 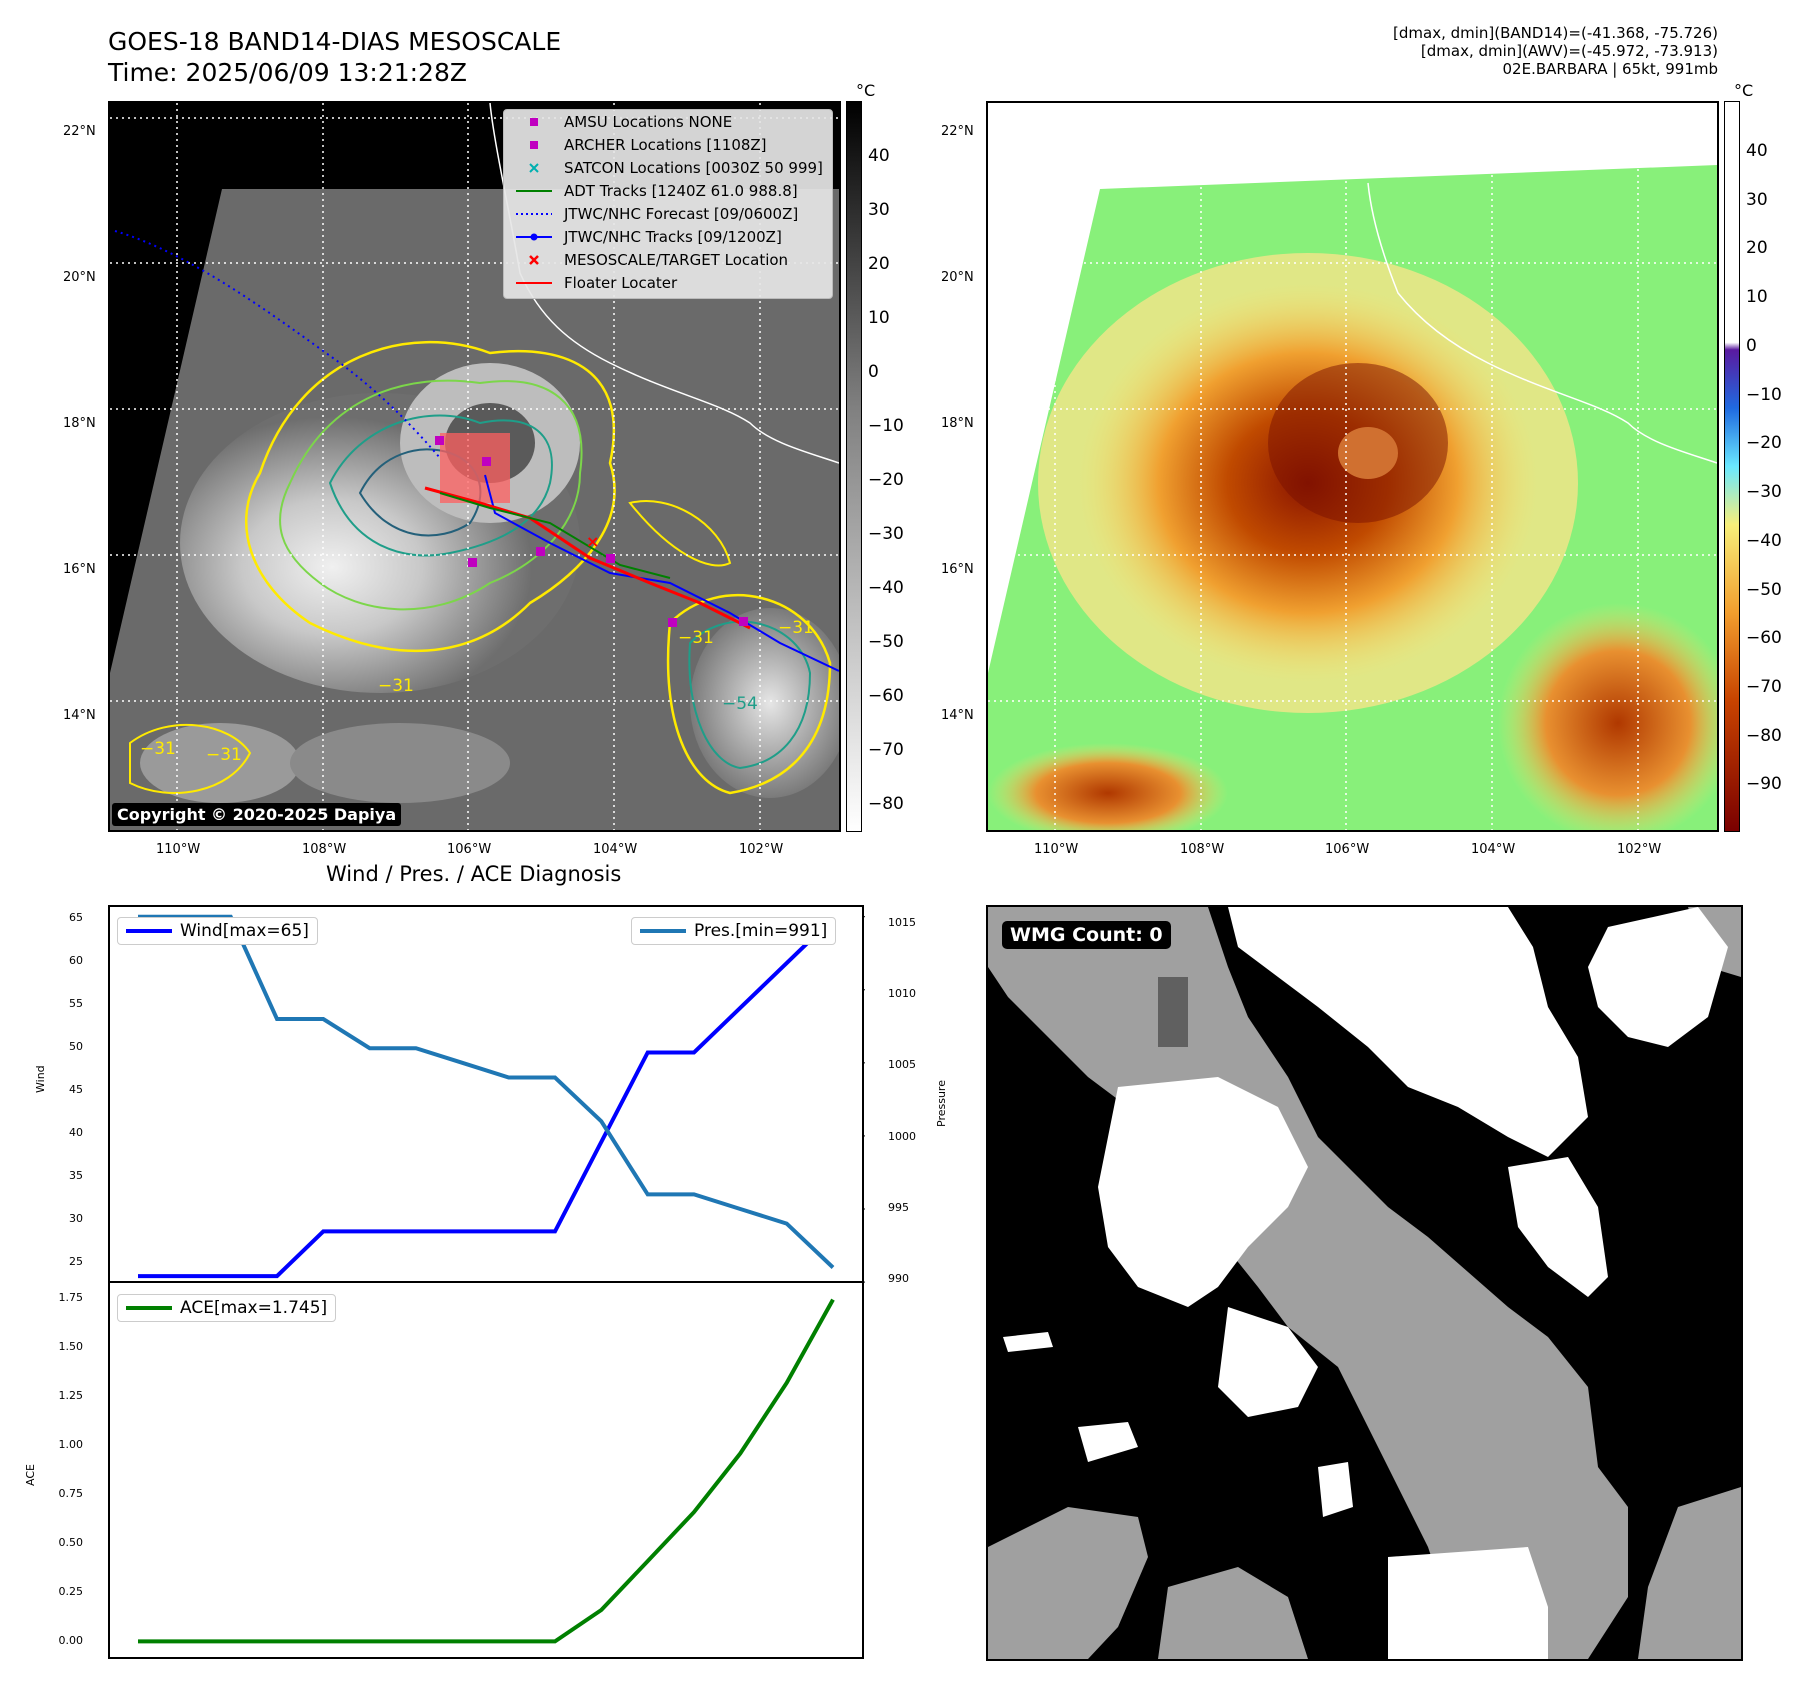 What do you see at coordinates (957, 423) in the screenshot?
I see `lat-label: 18°N` at bounding box center [957, 423].